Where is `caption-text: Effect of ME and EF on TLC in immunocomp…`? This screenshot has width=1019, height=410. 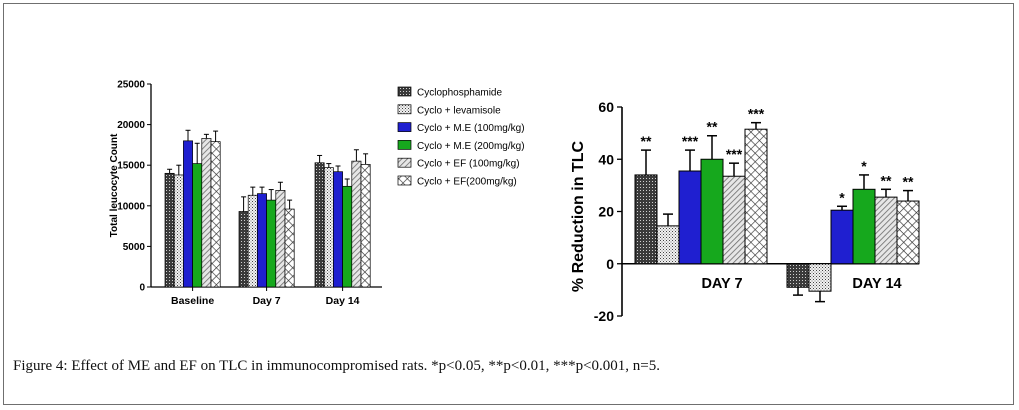
caption-text: Effect of ME and EF on TLC in immunocomp… is located at coordinates (365, 366).